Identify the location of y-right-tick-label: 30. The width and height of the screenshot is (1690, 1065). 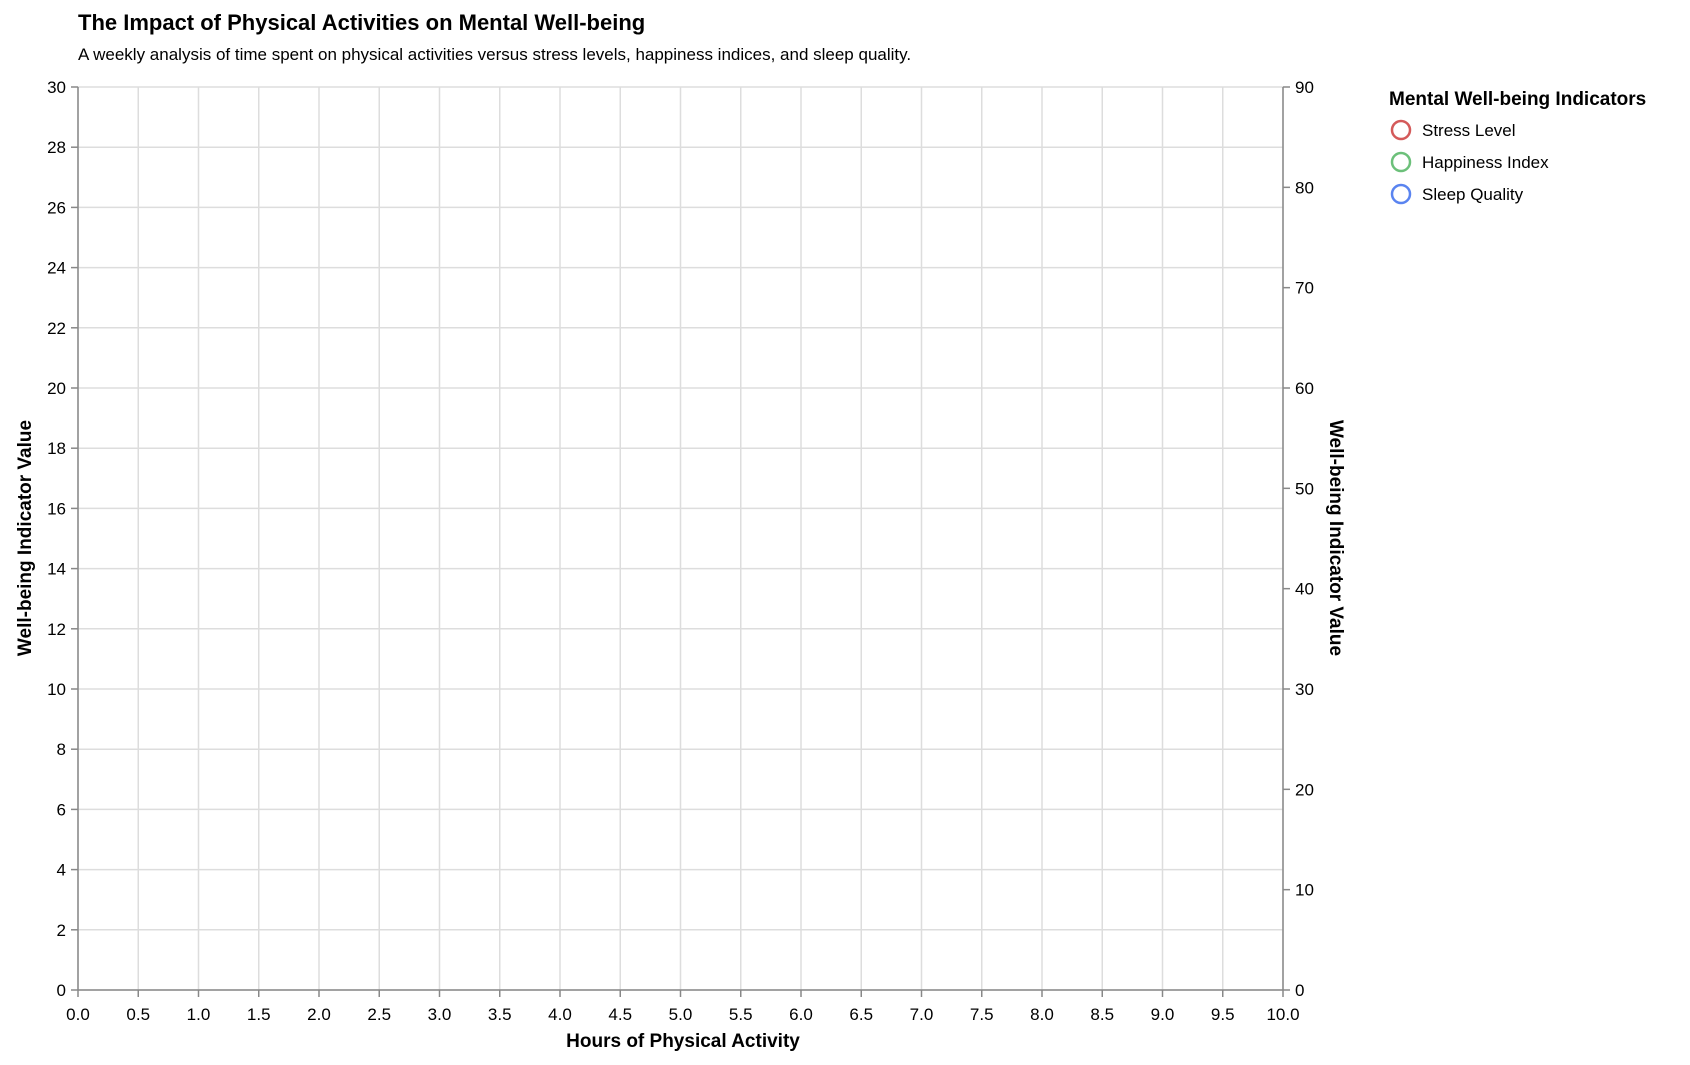
(1304, 689).